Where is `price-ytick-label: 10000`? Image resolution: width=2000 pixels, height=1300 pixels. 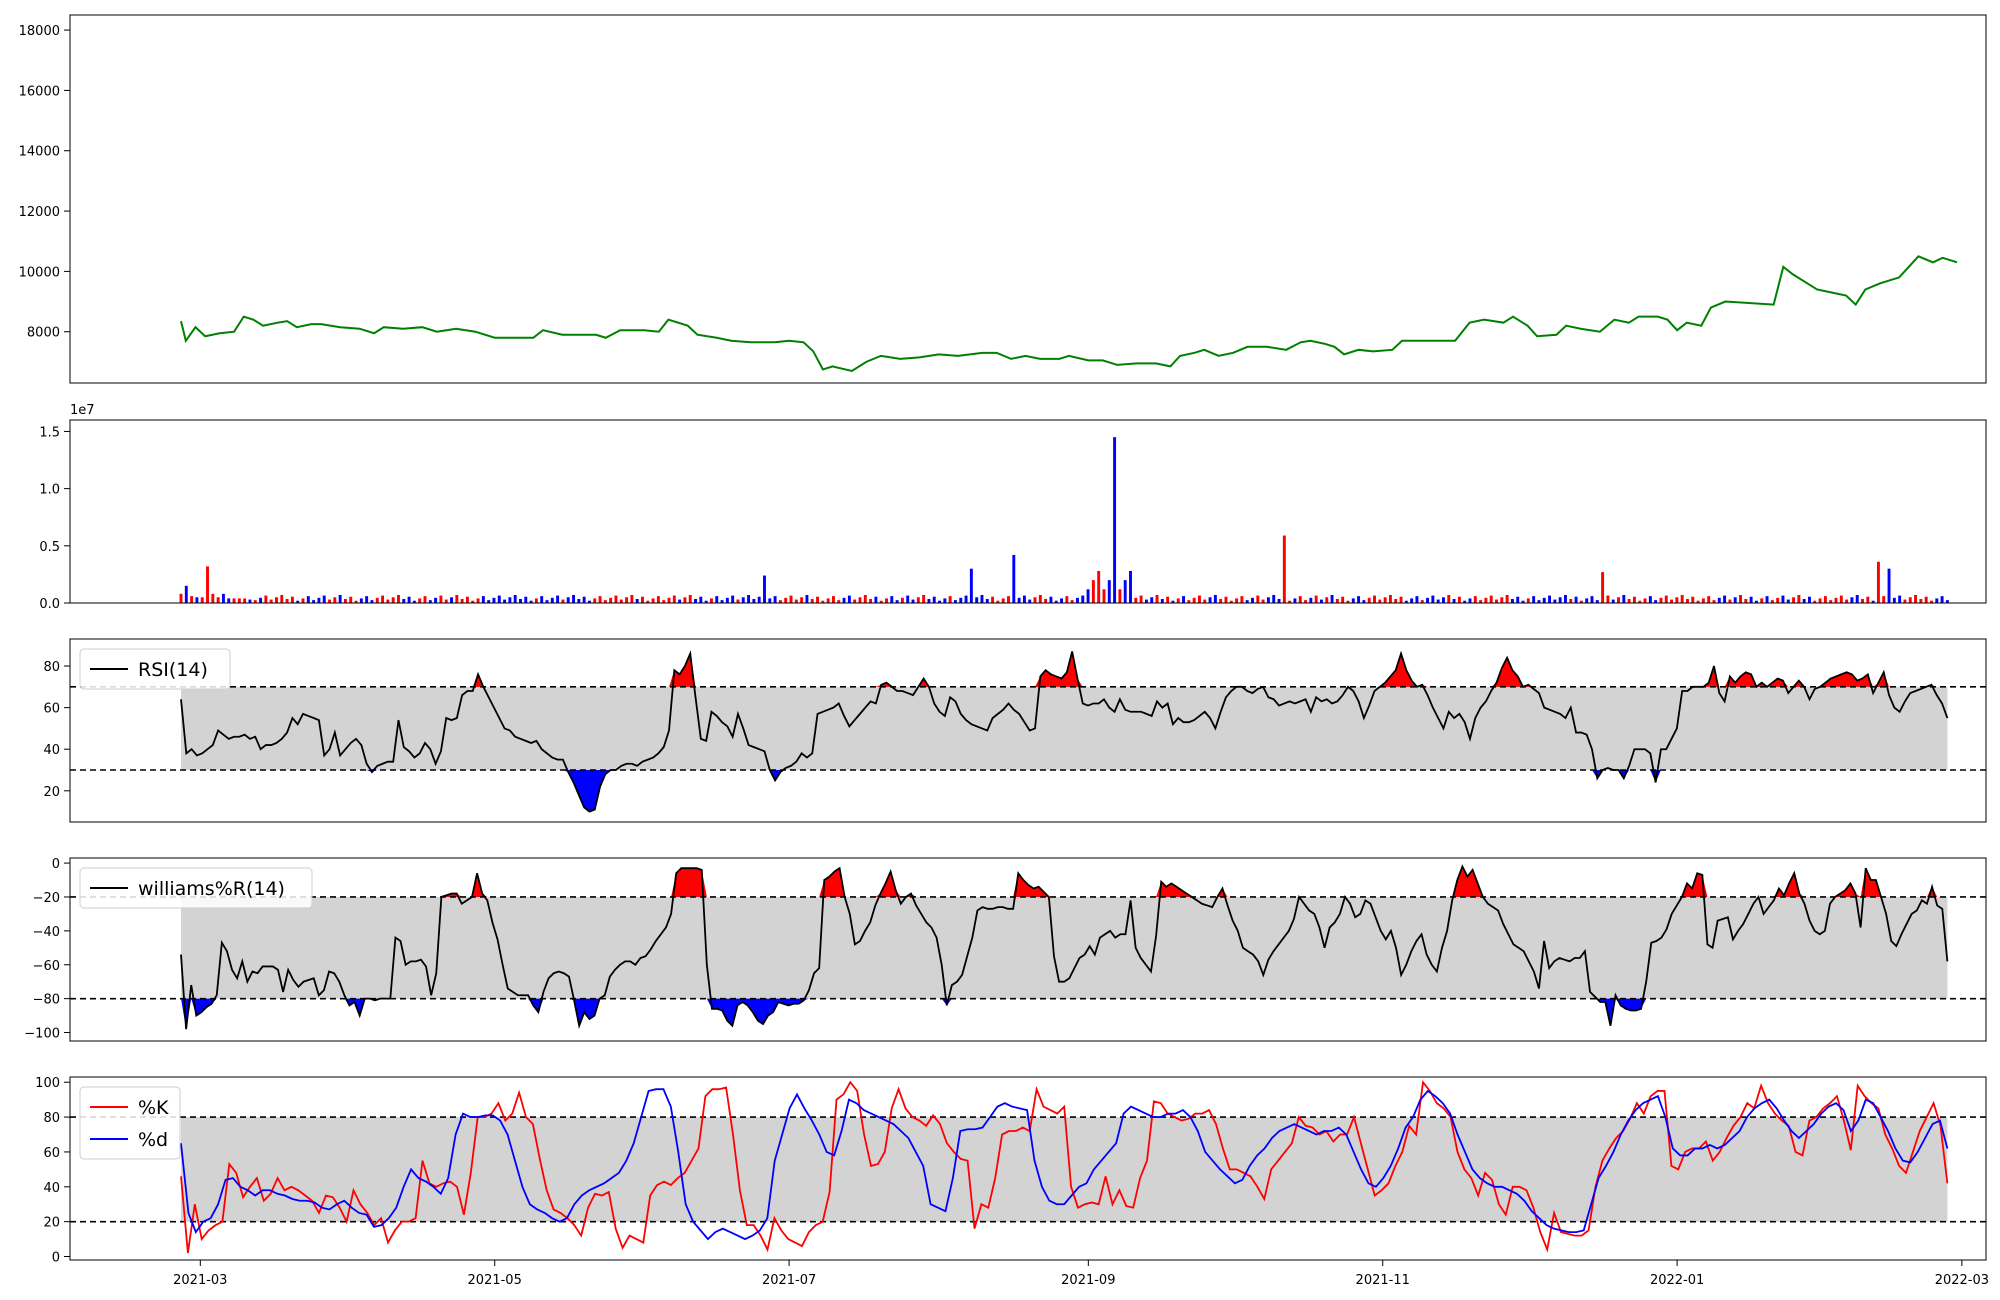 price-ytick-label: 10000 is located at coordinates (39, 272).